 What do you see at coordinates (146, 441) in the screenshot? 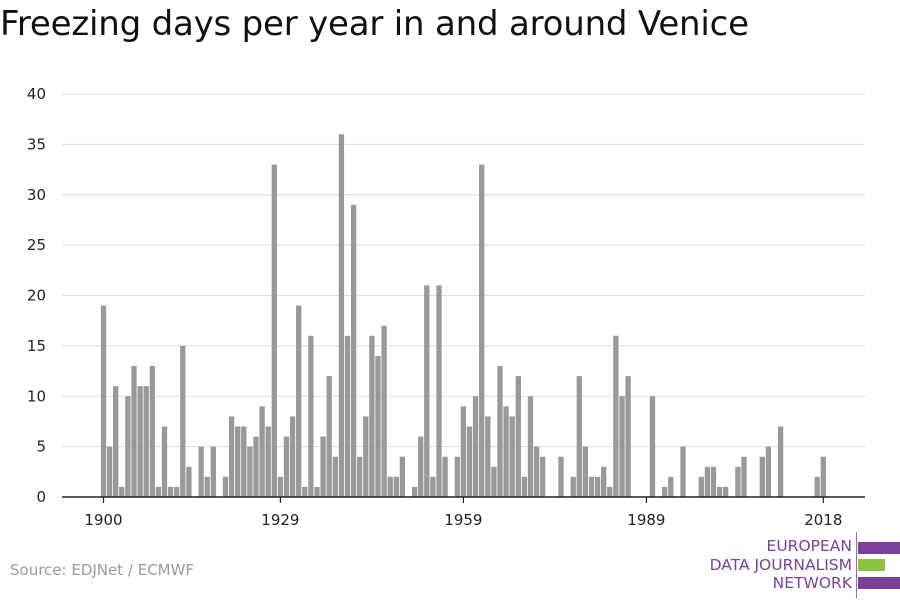
I see `bar-1907` at bounding box center [146, 441].